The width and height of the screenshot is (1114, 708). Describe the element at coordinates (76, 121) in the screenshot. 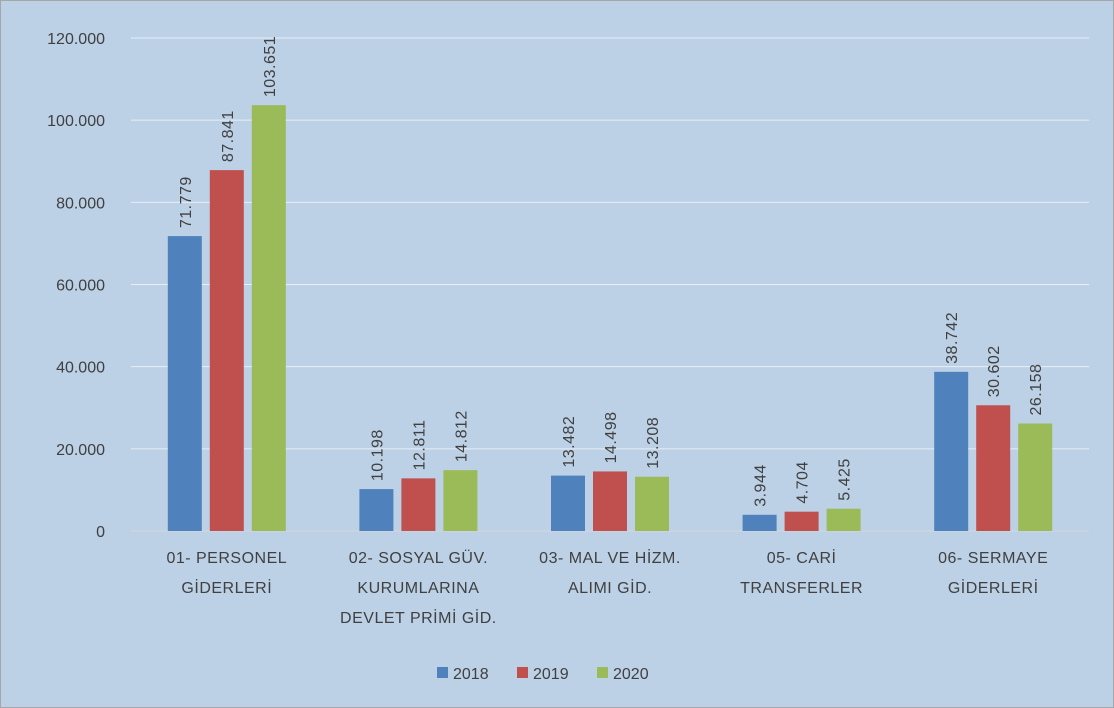

I see `y-tick-label: 100.000` at that location.